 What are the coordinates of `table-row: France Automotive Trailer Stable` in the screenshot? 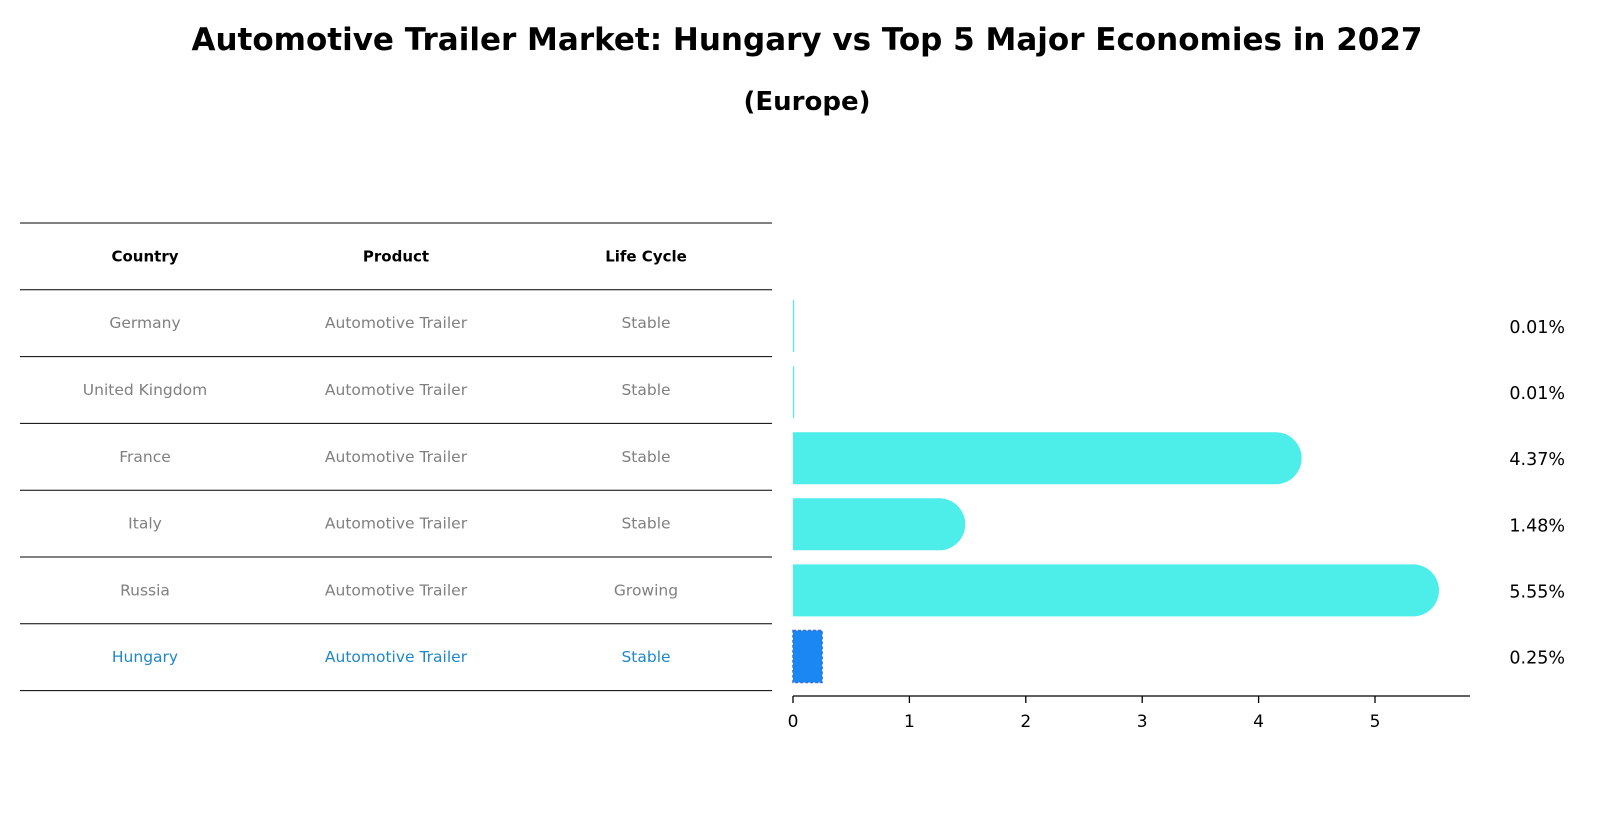 It's located at (394, 457).